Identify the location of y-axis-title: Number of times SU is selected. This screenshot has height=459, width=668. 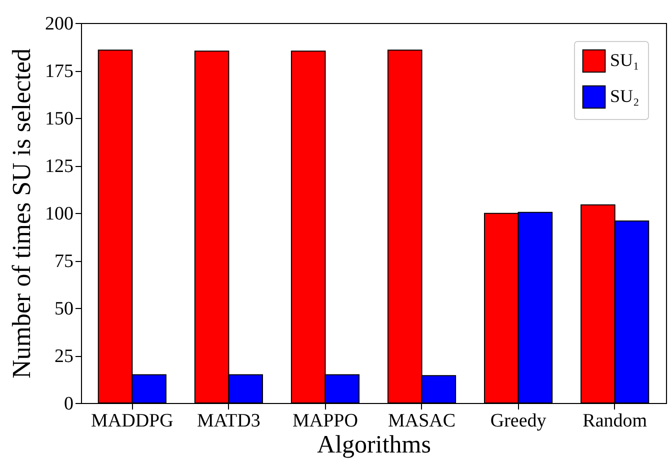
(21, 213).